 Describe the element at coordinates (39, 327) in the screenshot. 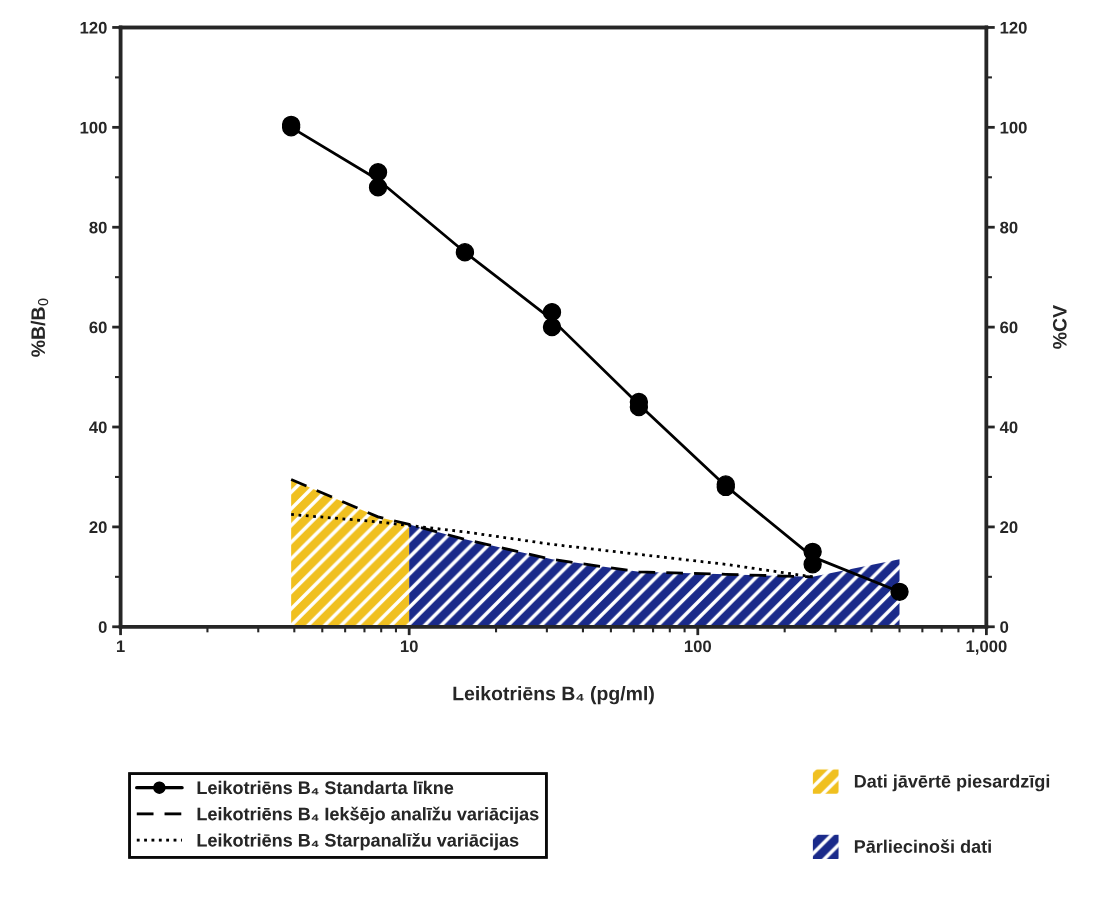

I see `y-axis-title: %B/B$_{0}$` at that location.